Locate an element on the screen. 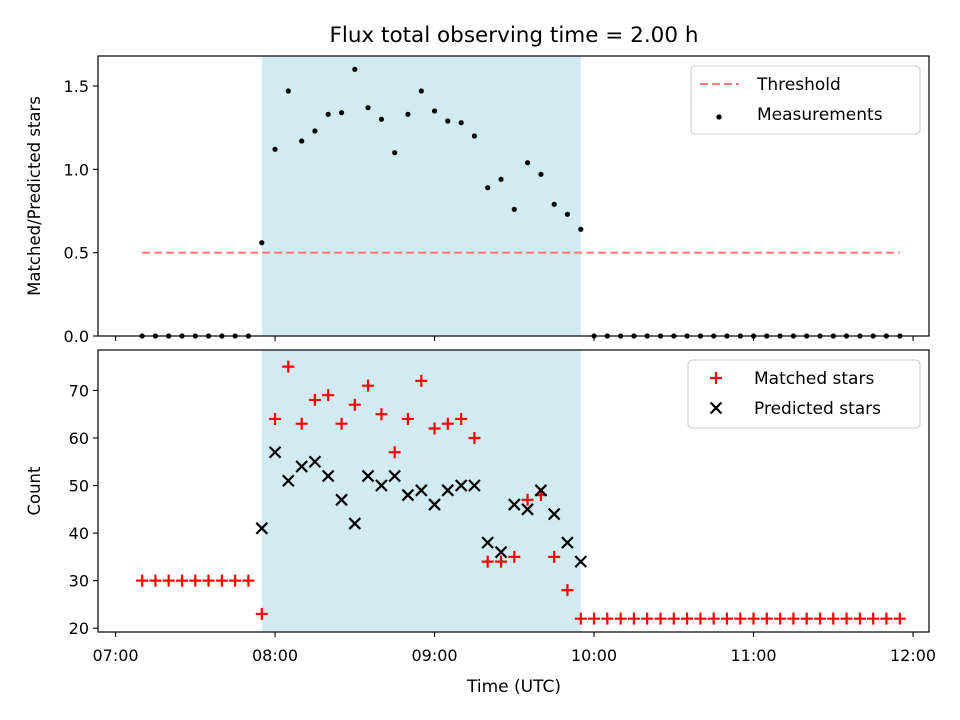  legend: Matched stars Predicted stars is located at coordinates (804, 394).